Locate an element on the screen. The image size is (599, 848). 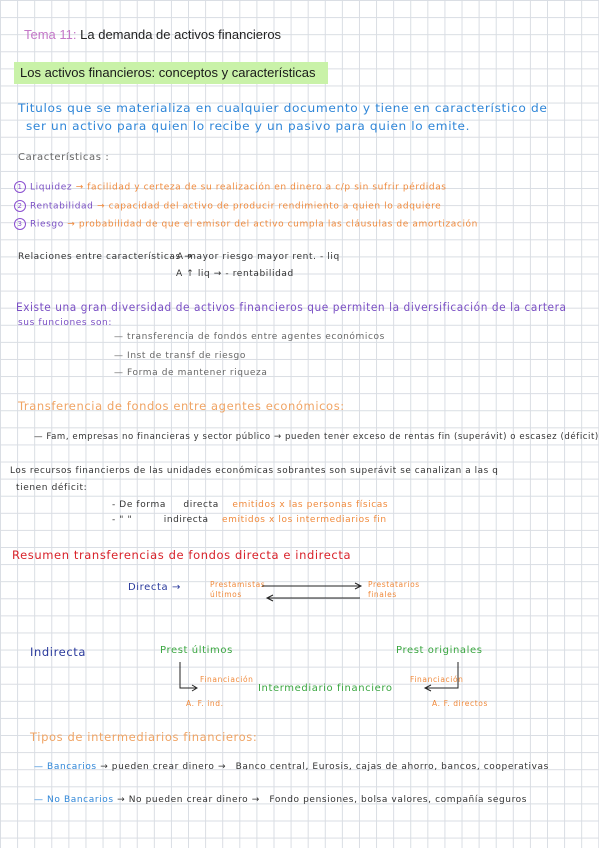
bracket-right is located at coordinates (442, 675).